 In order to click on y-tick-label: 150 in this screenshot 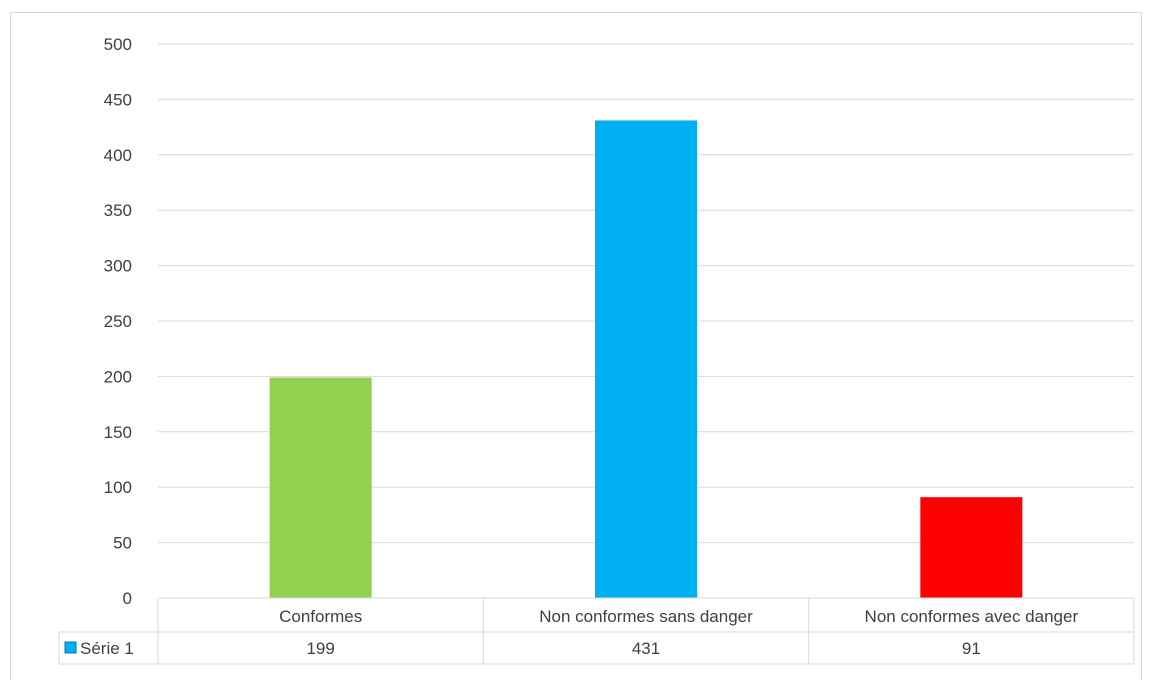, I will do `click(118, 432)`.